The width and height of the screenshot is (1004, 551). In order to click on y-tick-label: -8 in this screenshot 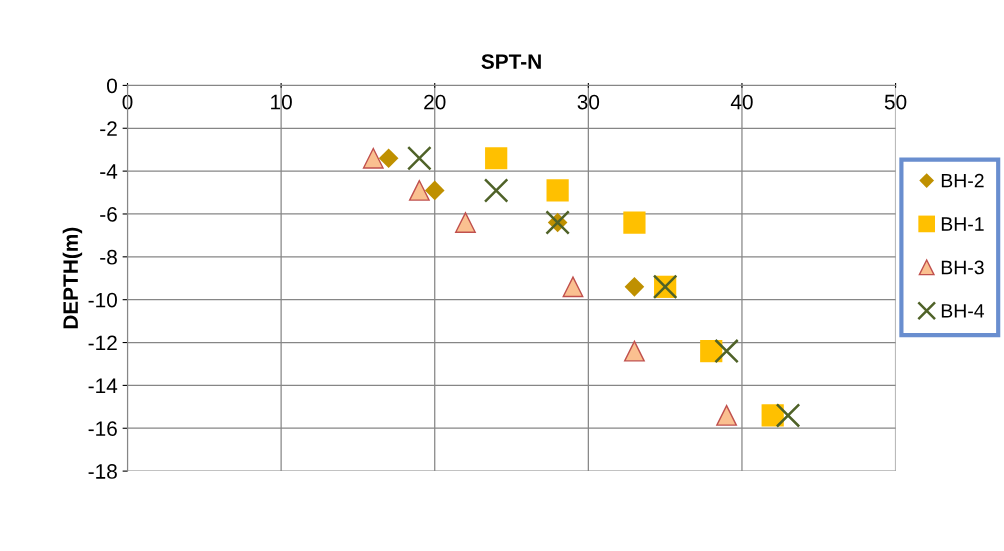, I will do `click(108, 257)`.